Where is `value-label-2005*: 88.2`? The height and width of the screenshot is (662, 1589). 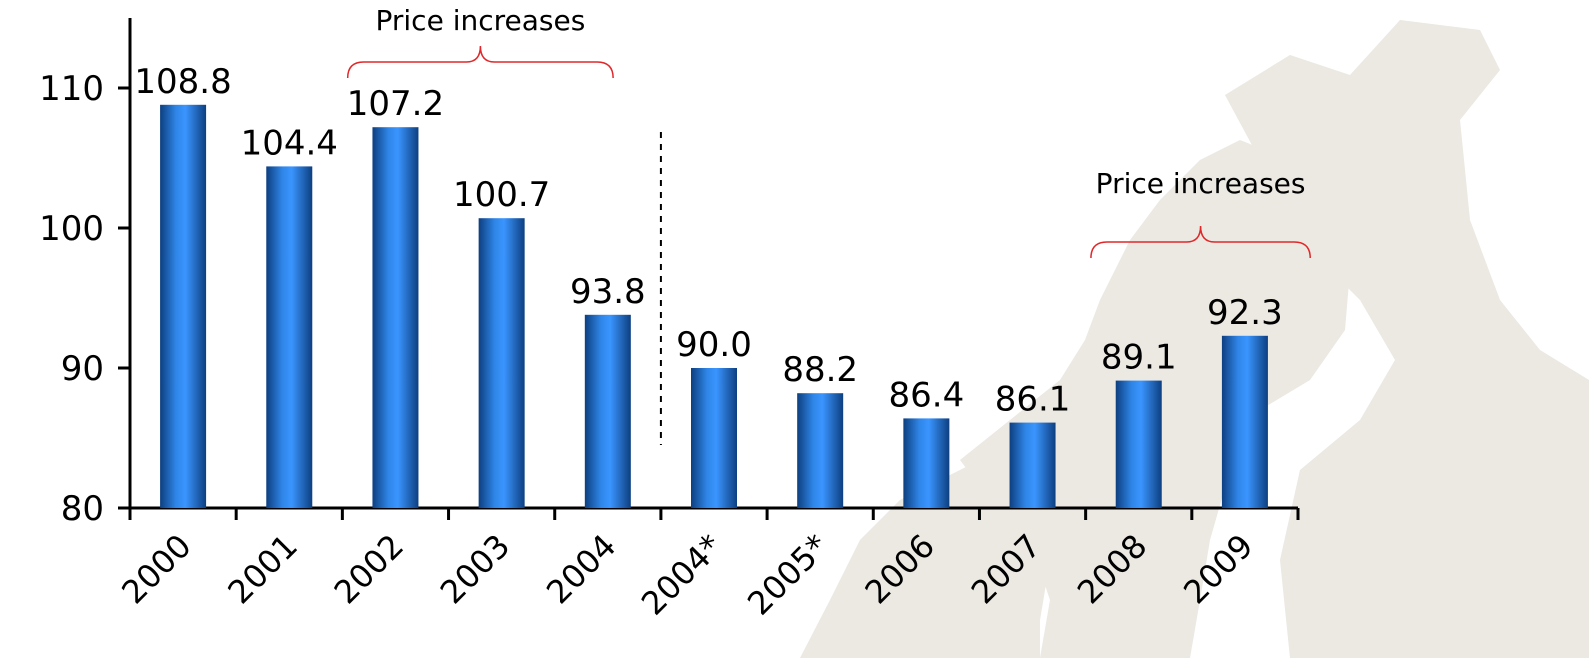
value-label-2005*: 88.2 is located at coordinates (820, 370).